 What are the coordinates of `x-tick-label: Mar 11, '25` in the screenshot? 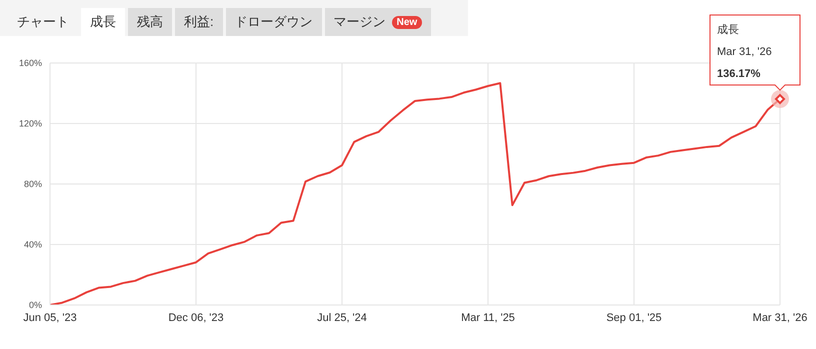 It's located at (488, 318).